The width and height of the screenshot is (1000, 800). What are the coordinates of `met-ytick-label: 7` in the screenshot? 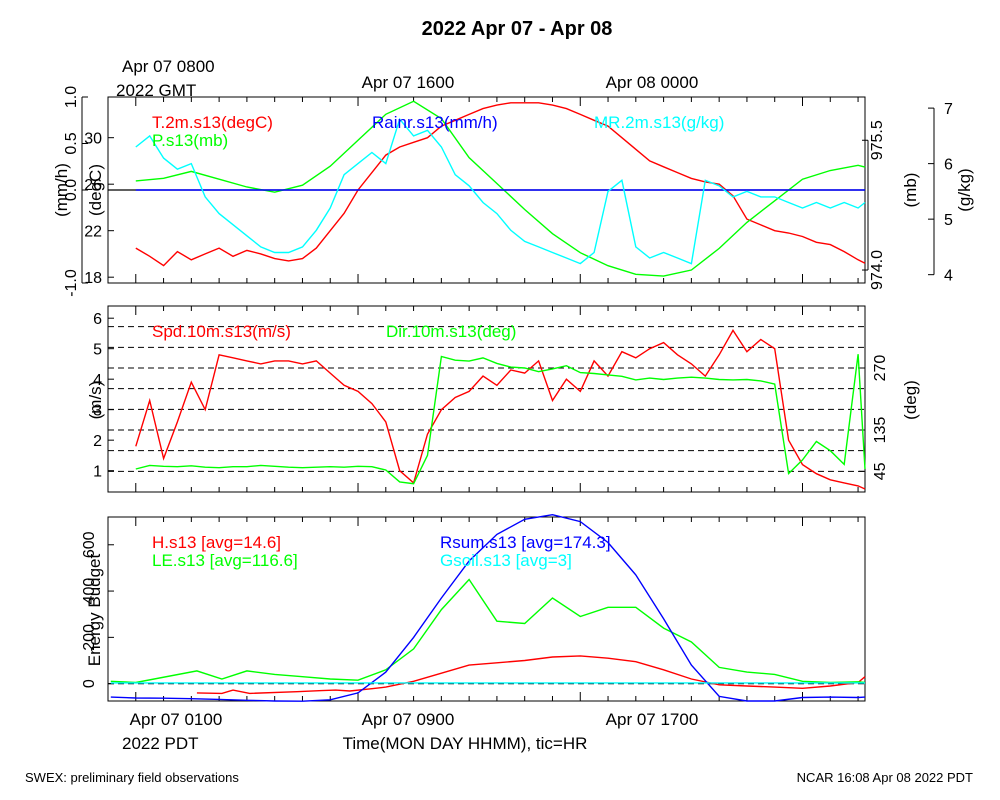 It's located at (948, 109).